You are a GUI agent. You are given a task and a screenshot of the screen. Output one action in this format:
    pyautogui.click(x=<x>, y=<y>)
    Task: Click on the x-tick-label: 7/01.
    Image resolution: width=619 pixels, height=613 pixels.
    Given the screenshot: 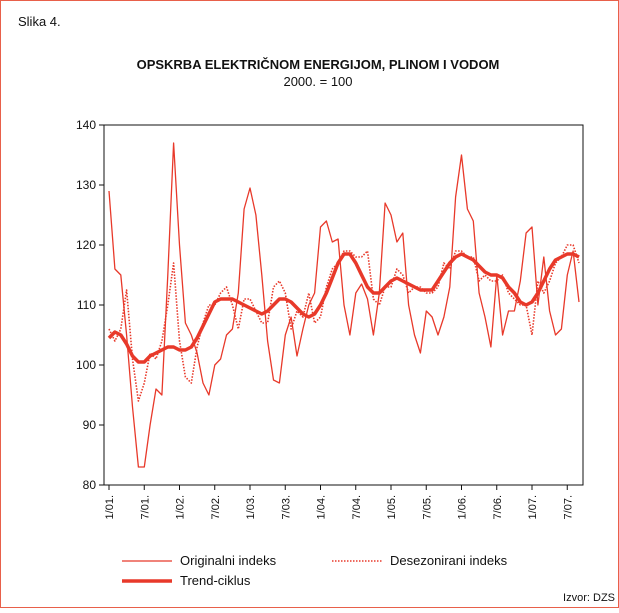 What is the action you would take?
    pyautogui.click(x=145, y=507)
    